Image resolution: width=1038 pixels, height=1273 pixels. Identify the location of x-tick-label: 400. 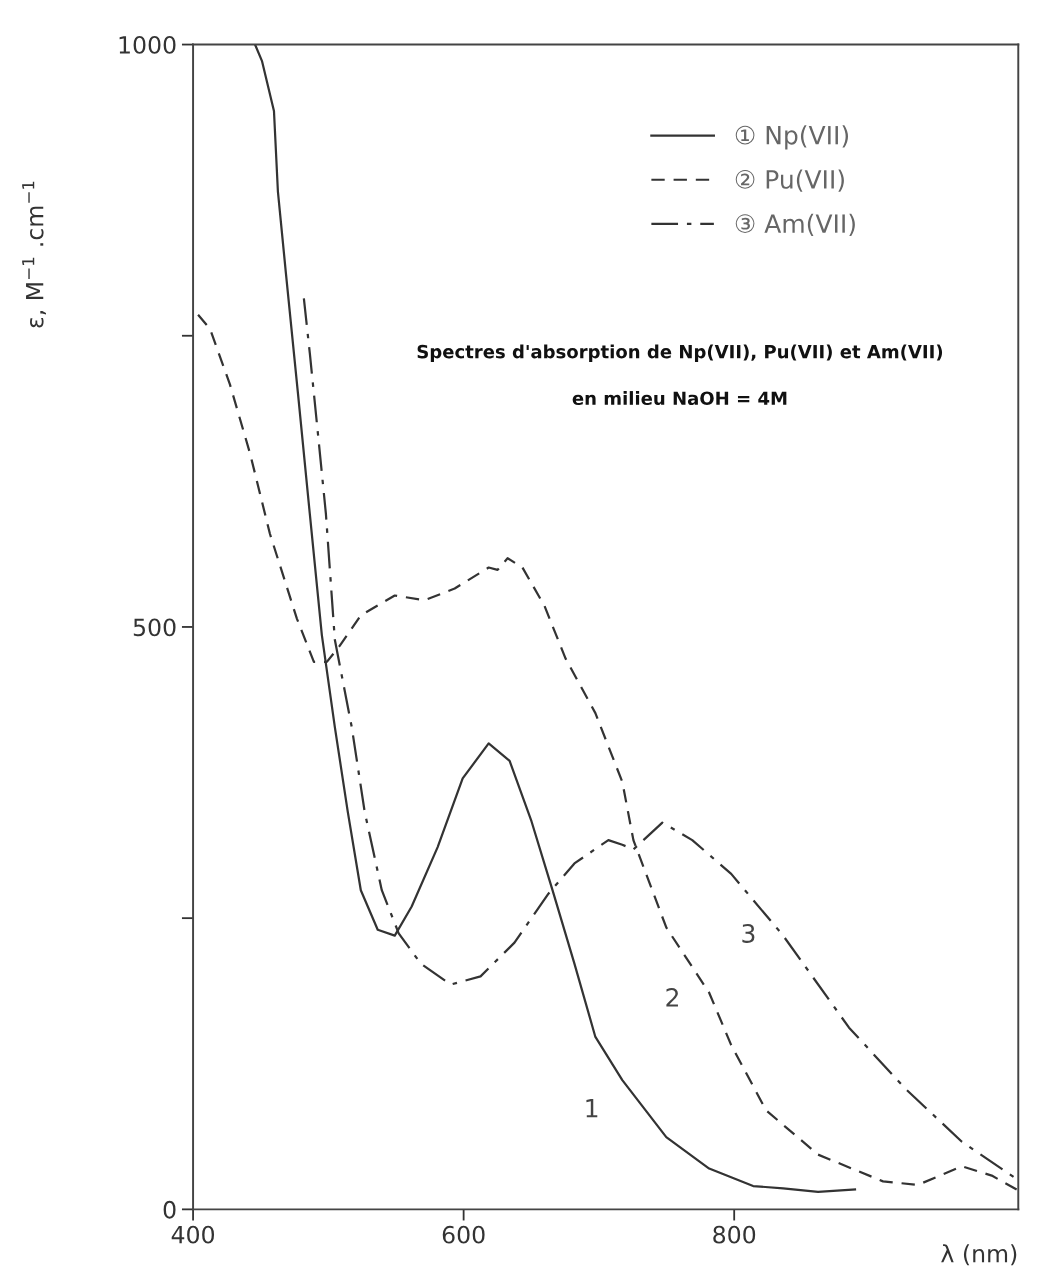
(193, 1234).